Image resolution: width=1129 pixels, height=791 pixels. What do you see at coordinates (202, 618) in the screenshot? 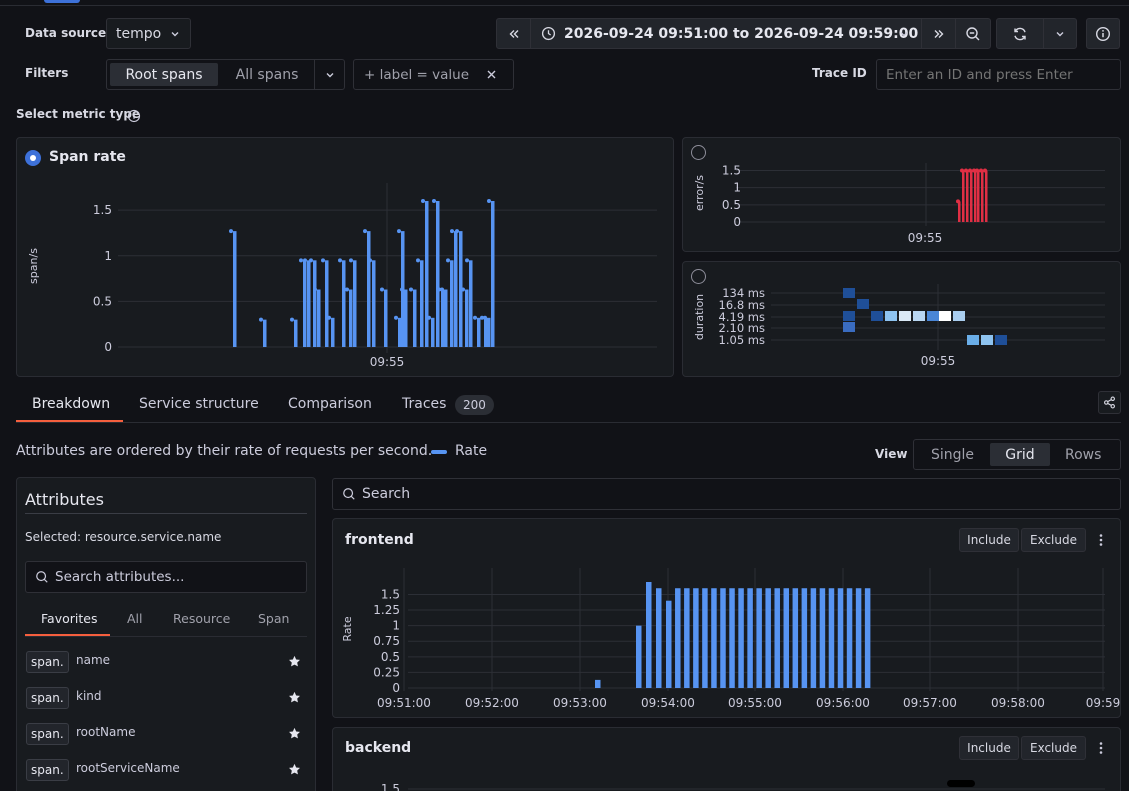
I see `attr-tab-resource: Resource` at bounding box center [202, 618].